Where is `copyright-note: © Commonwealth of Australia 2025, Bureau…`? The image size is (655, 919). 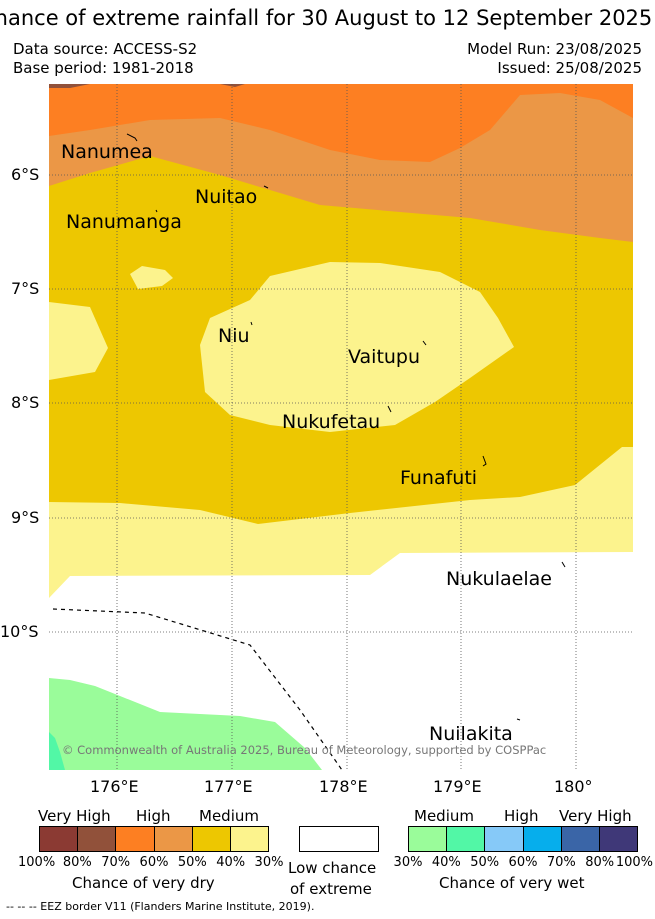 copyright-note: © Commonwealth of Australia 2025, Bureau… is located at coordinates (304, 750).